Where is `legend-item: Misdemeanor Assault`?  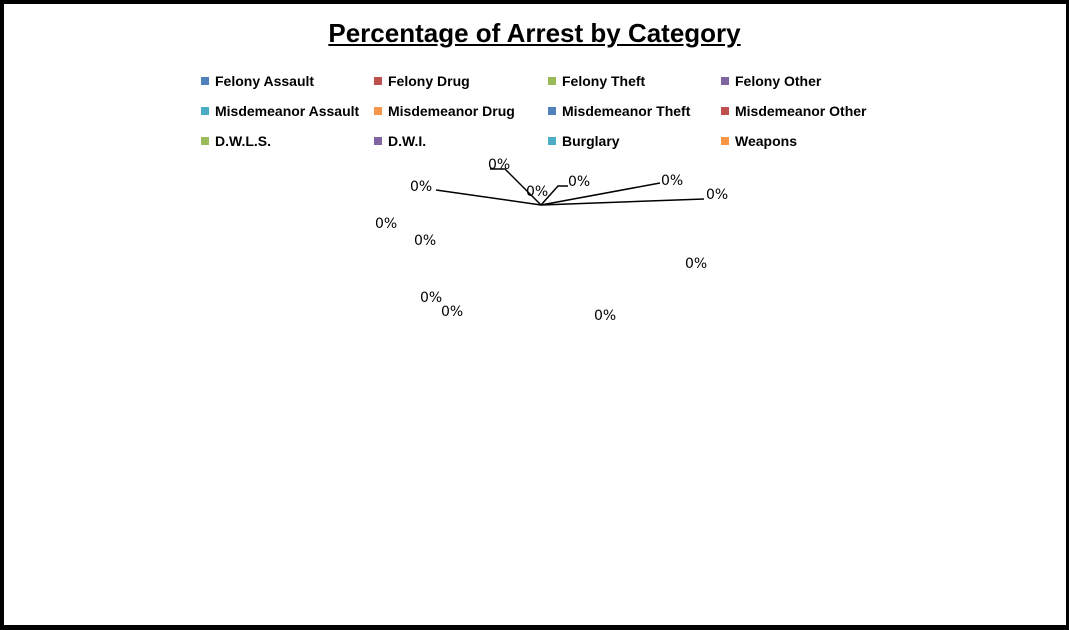 legend-item: Misdemeanor Assault is located at coordinates (280, 111).